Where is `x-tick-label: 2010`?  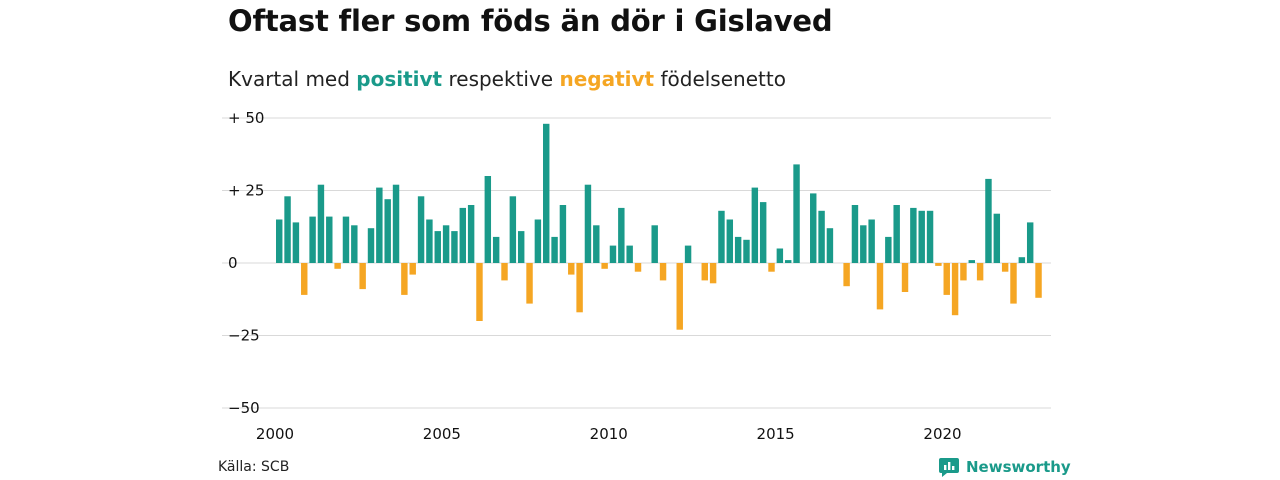
x-tick-label: 2010 is located at coordinates (609, 434).